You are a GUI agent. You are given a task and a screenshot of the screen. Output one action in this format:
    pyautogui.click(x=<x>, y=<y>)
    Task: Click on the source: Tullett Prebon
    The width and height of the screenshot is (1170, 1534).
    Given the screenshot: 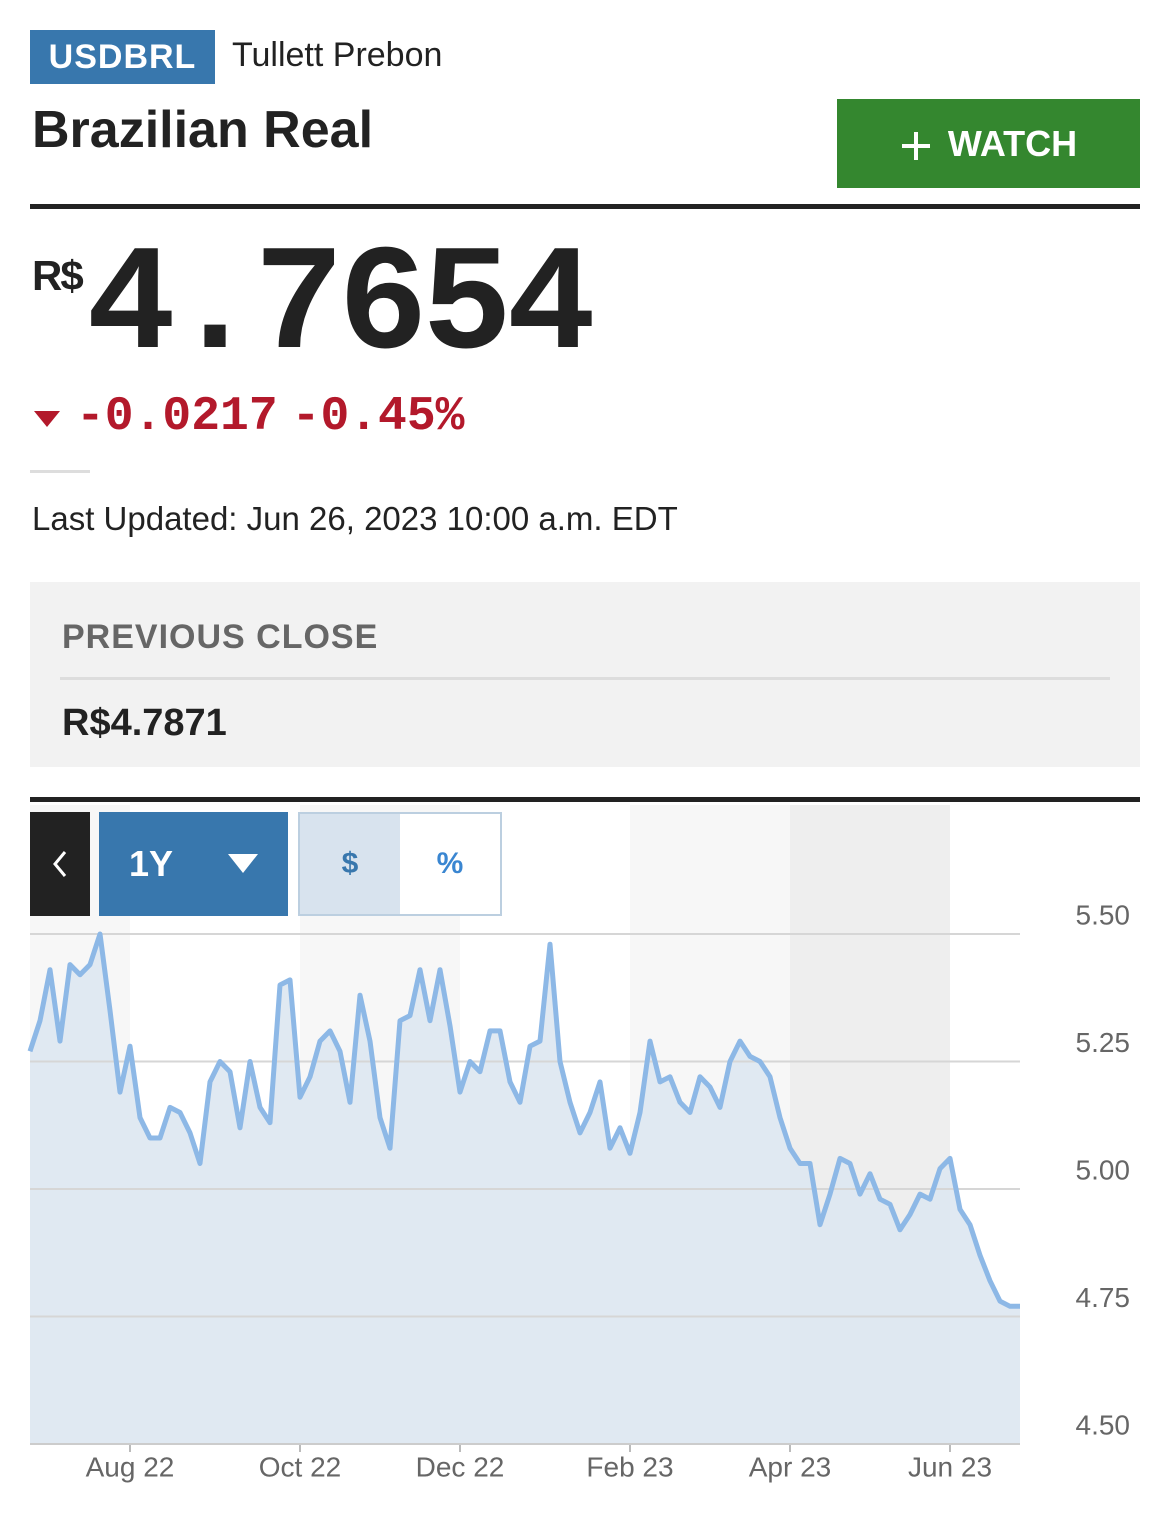 What is the action you would take?
    pyautogui.click(x=337, y=55)
    